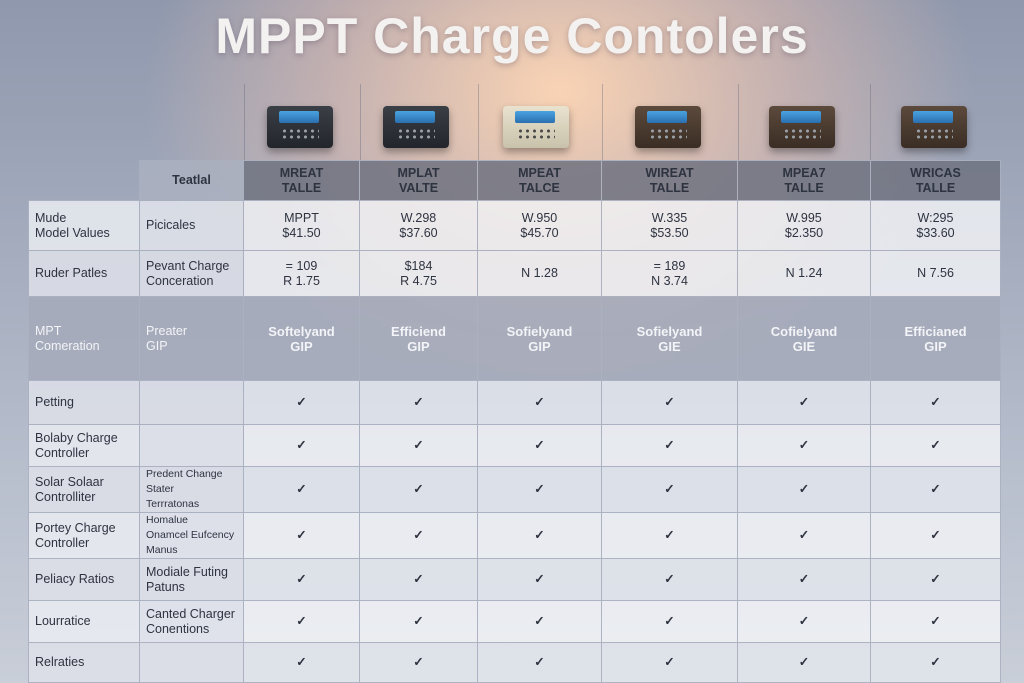  Describe the element at coordinates (418, 217) in the screenshot. I see `cell-text: W.298` at that location.